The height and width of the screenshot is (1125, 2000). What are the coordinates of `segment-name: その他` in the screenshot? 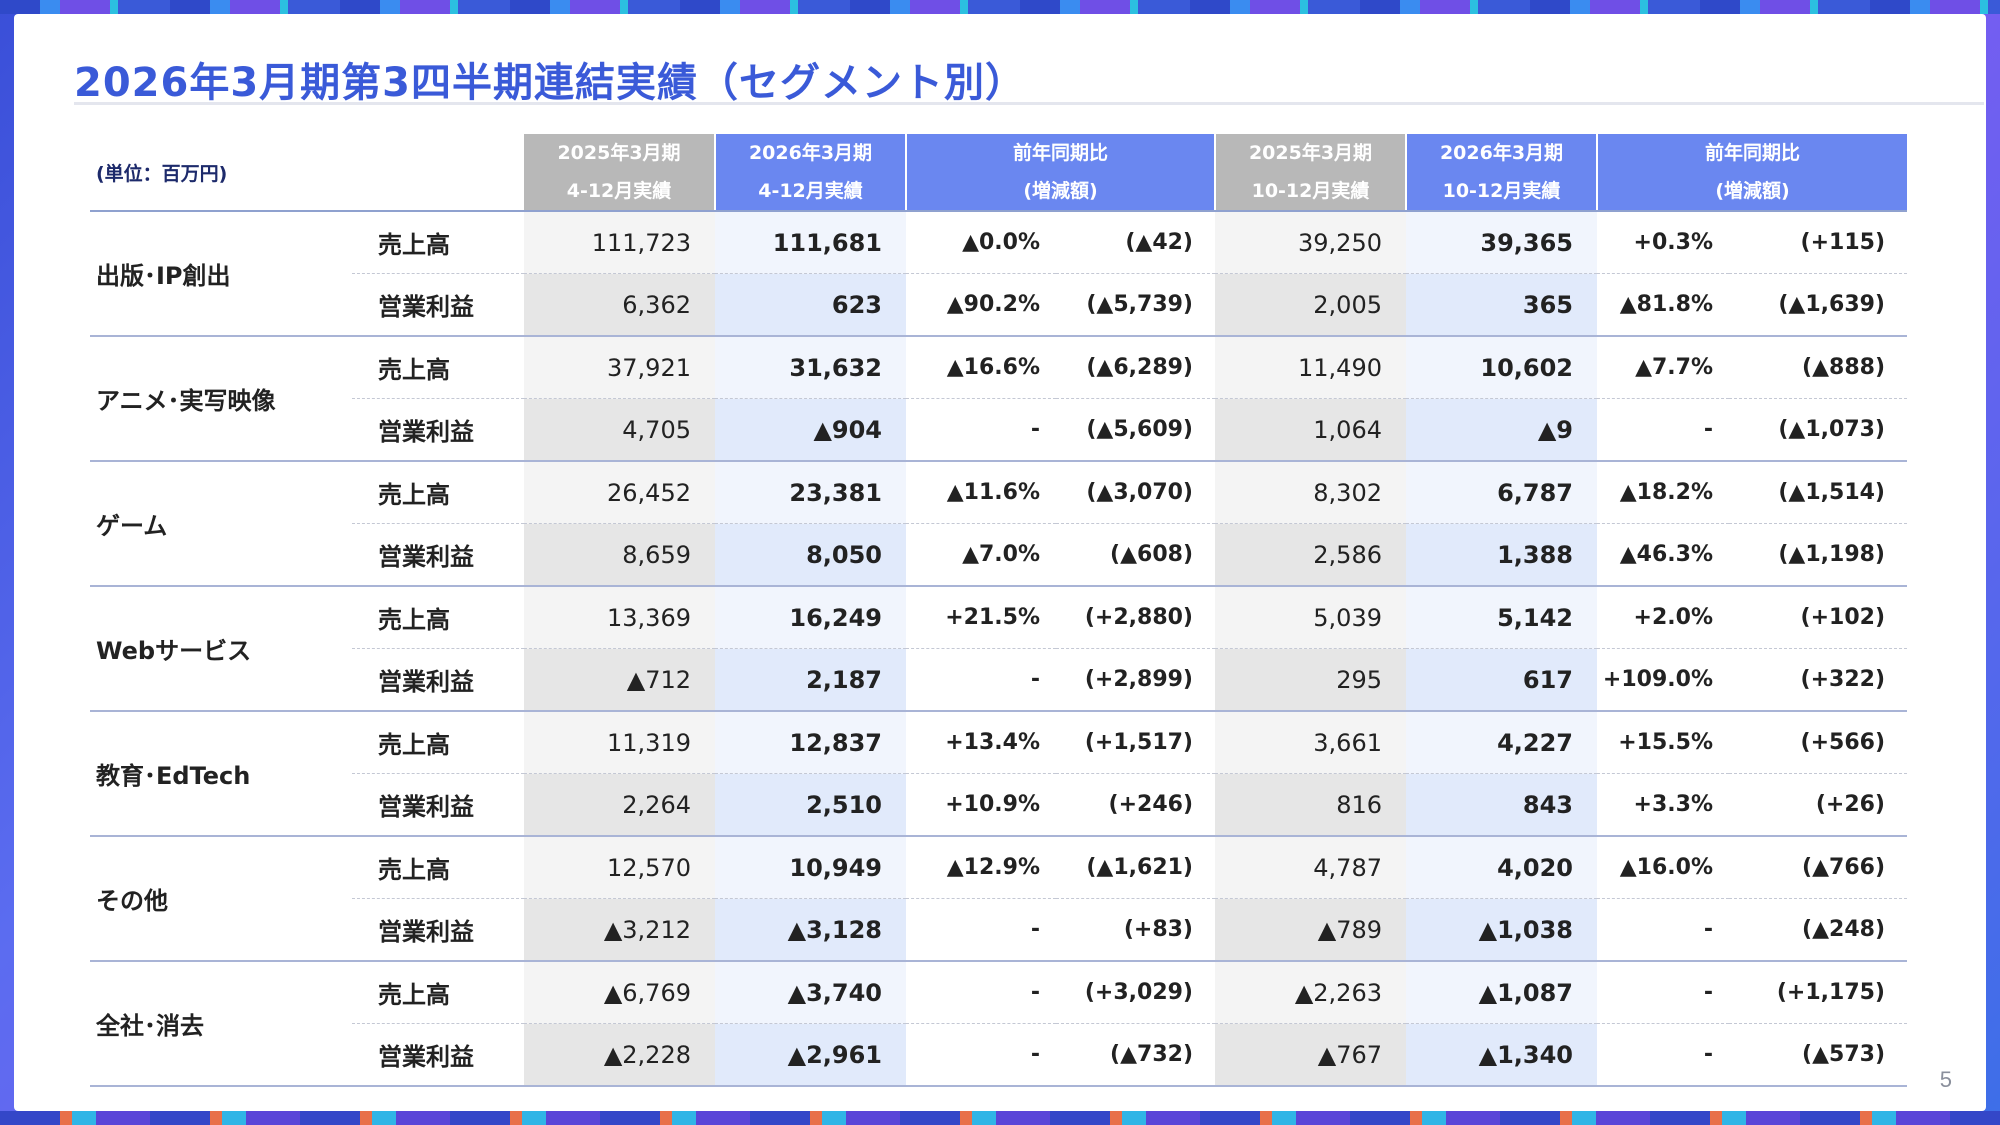 It's located at (221, 899).